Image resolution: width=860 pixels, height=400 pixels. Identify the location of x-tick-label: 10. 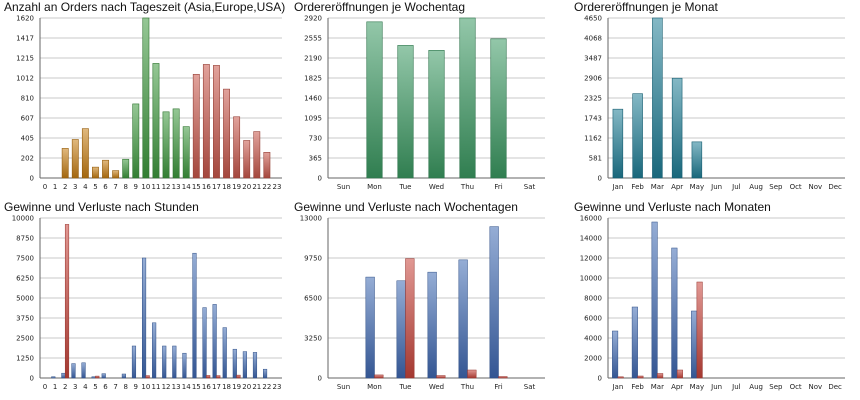
(145, 387).